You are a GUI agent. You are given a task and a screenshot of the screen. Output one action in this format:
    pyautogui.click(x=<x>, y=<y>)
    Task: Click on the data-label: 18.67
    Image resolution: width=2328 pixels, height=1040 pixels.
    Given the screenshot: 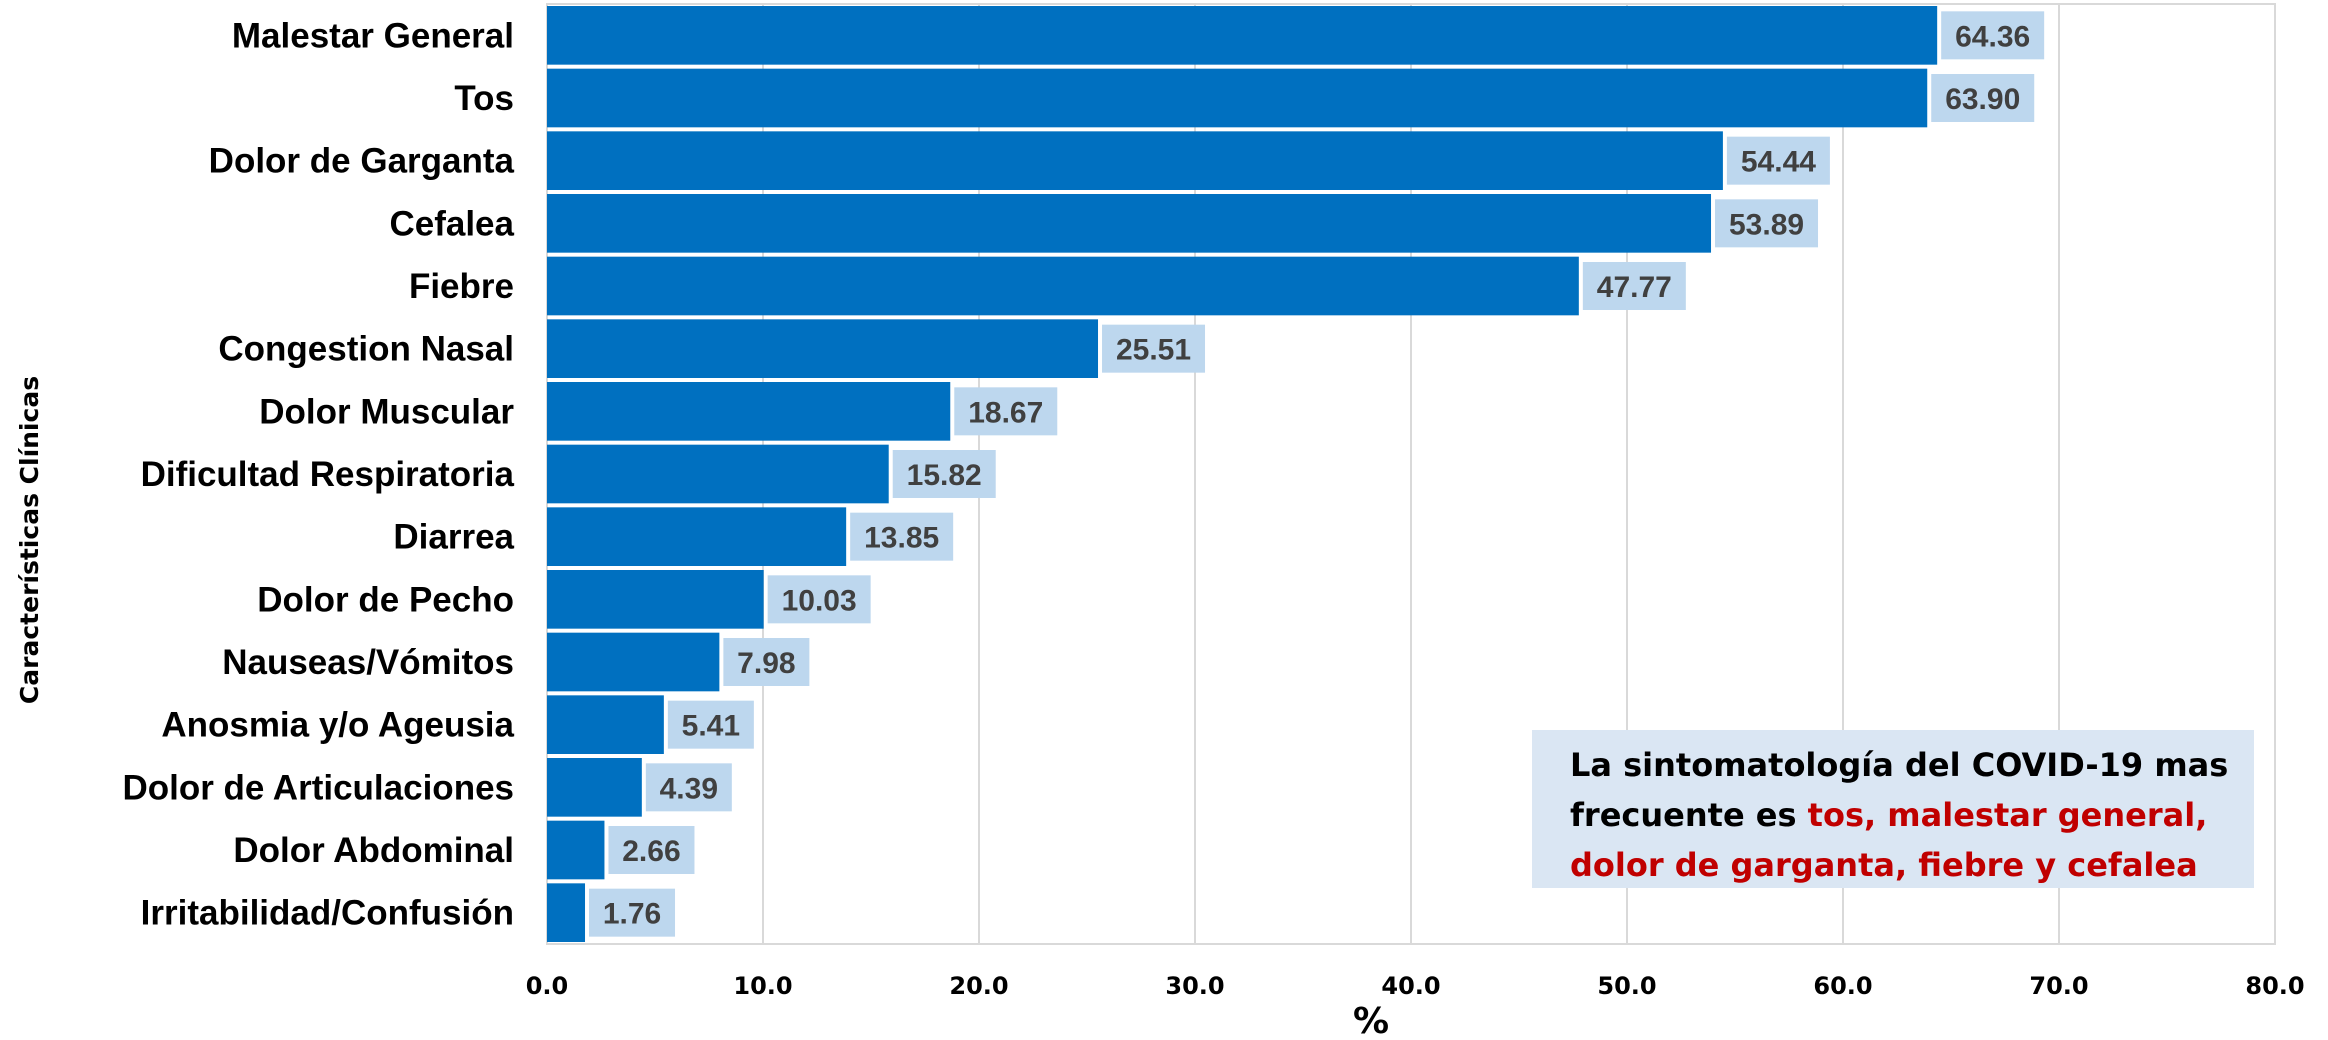 What is the action you would take?
    pyautogui.click(x=1005, y=412)
    